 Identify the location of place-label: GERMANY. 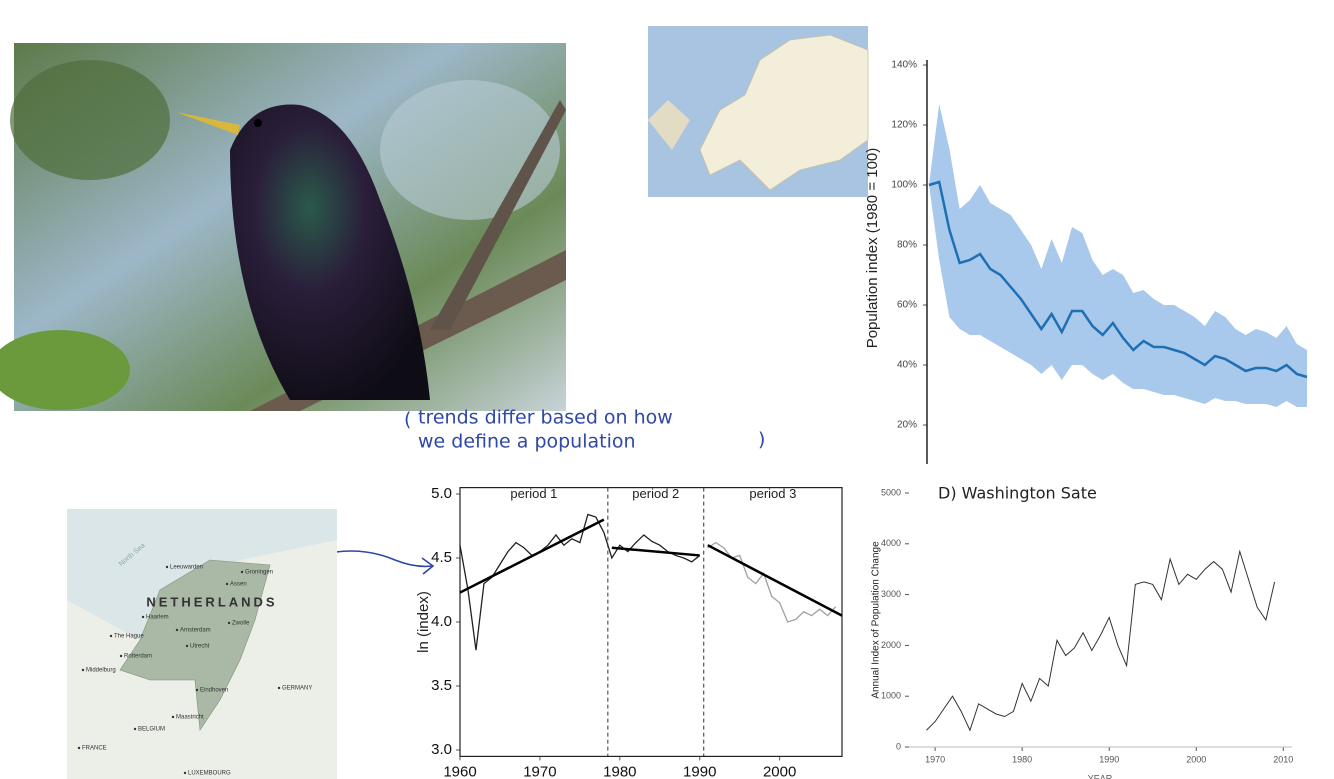
(297, 689).